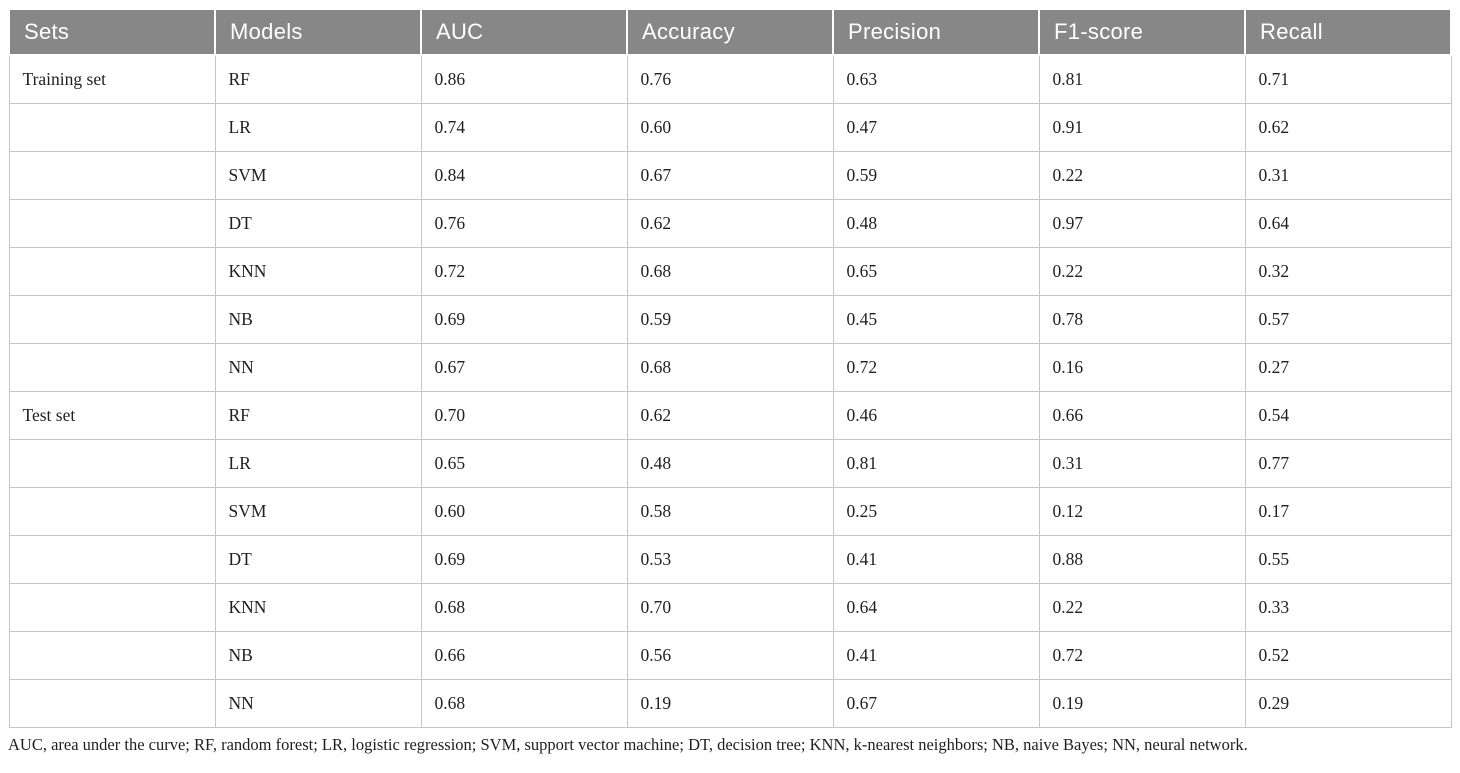 The image size is (1460, 773). What do you see at coordinates (524, 79) in the screenshot?
I see `cell-auc: 0.86` at bounding box center [524, 79].